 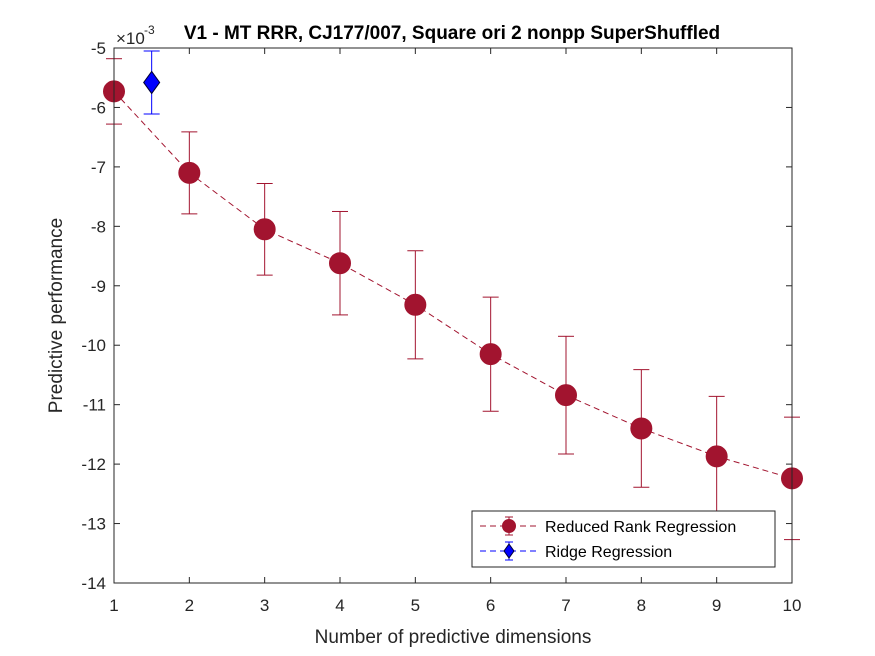 What do you see at coordinates (113, 605) in the screenshot?
I see `x-tick-label-0: 1` at bounding box center [113, 605].